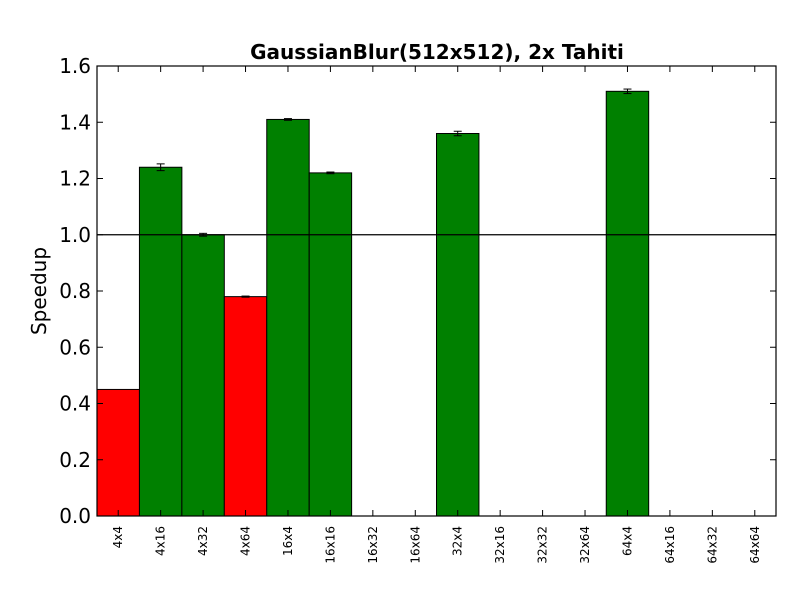  Describe the element at coordinates (543, 545) in the screenshot. I see `x-tick-label: 32x32` at that location.